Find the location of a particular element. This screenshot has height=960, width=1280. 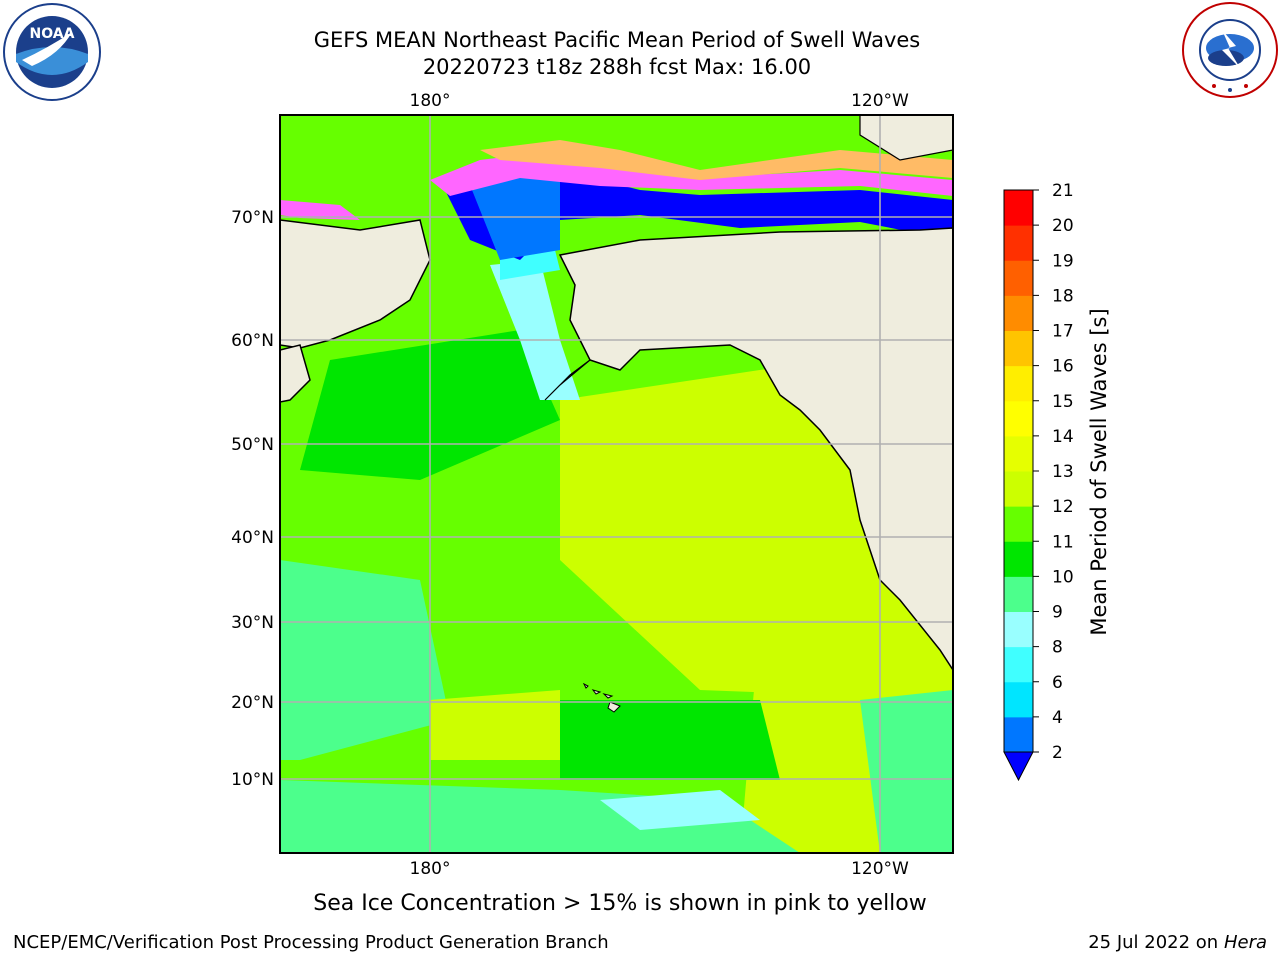

colorbar-tick-label: 13 is located at coordinates (1063, 472).